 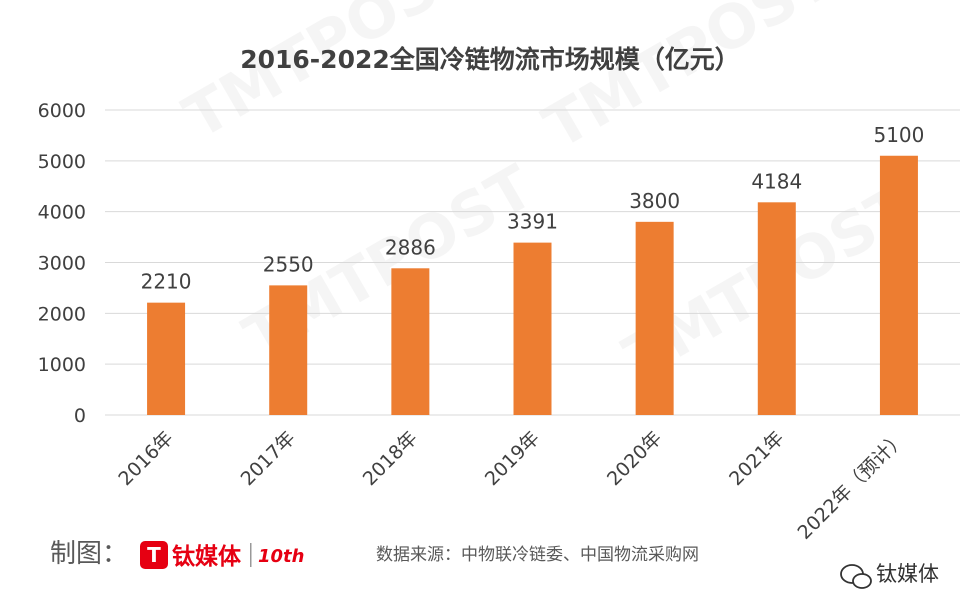 I want to click on x-tick-label: 2016年, so click(x=145, y=458).